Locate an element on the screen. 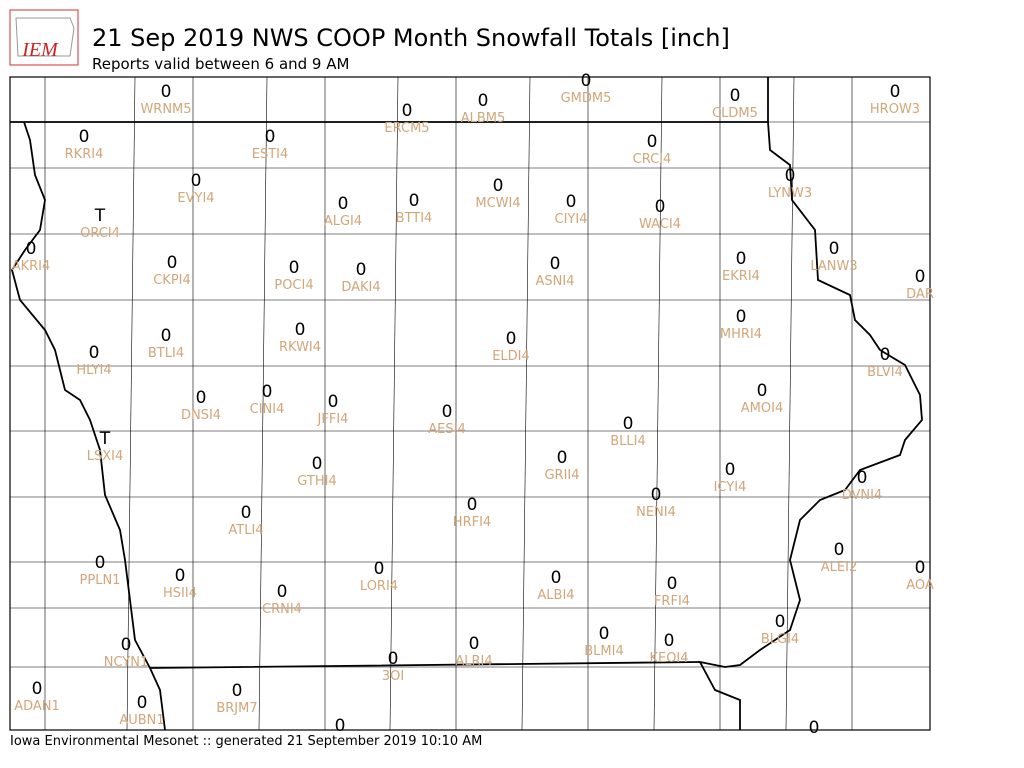 The width and height of the screenshot is (1024, 768). state-border is located at coordinates (157, 698).